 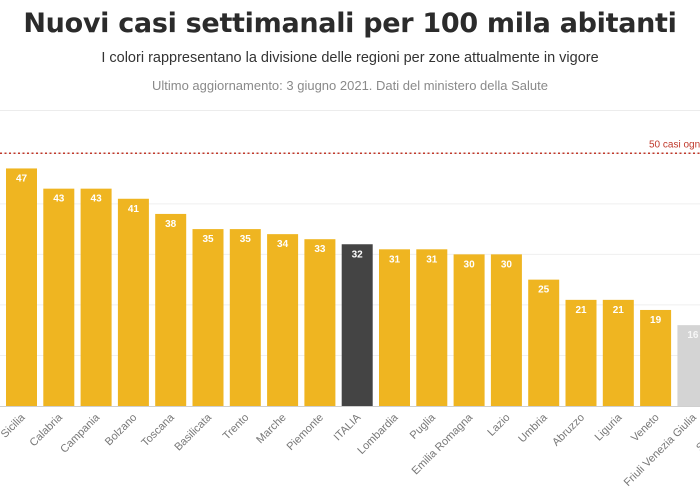 What do you see at coordinates (21, 287) in the screenshot?
I see `bar-sicilia` at bounding box center [21, 287].